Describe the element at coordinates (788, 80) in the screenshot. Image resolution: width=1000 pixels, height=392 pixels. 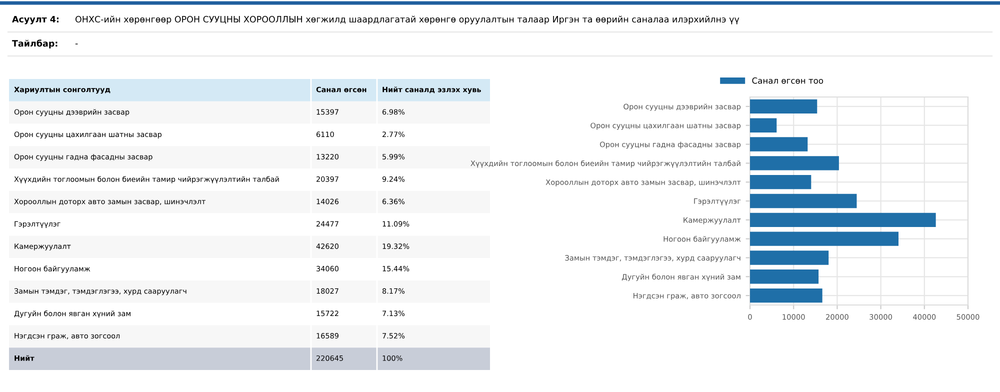
I see `legend-label: Санал өгсөн тоо` at that location.